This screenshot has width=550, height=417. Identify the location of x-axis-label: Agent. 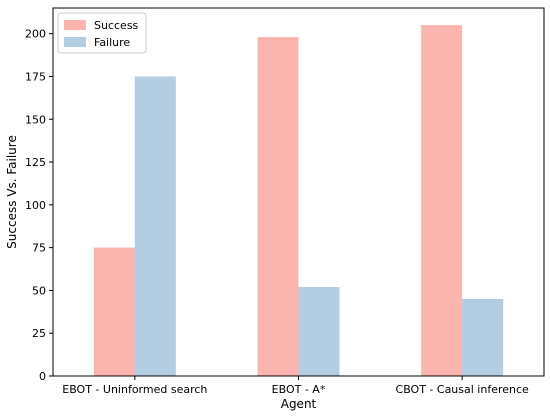
(299, 404).